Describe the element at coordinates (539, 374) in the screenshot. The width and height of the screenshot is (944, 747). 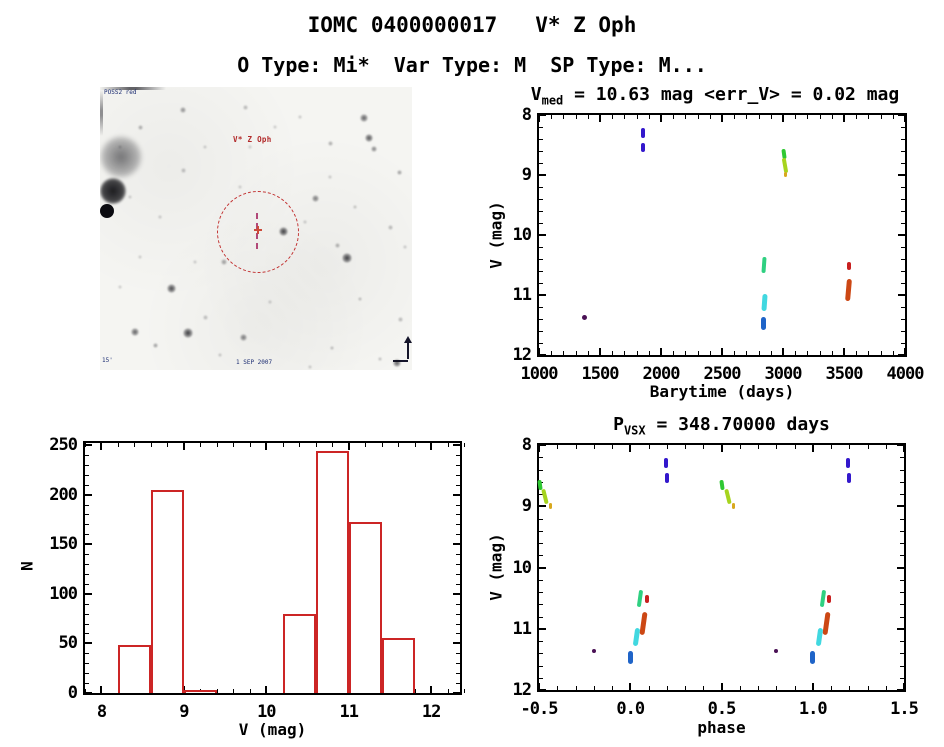
I see `x-tick-label: 1000` at that location.